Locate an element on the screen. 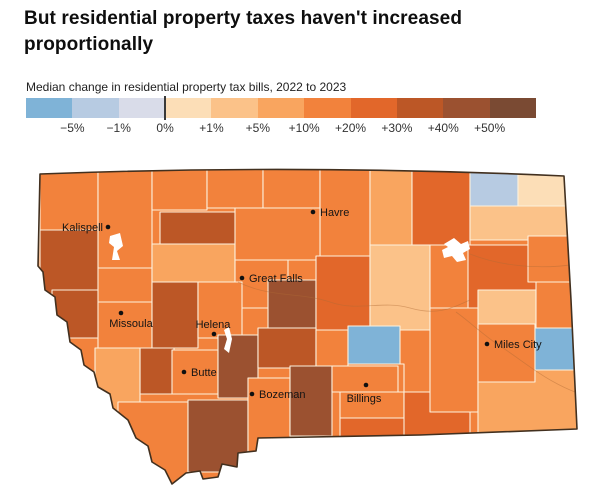 The image size is (606, 500). county-c37 is located at coordinates (153, 442).